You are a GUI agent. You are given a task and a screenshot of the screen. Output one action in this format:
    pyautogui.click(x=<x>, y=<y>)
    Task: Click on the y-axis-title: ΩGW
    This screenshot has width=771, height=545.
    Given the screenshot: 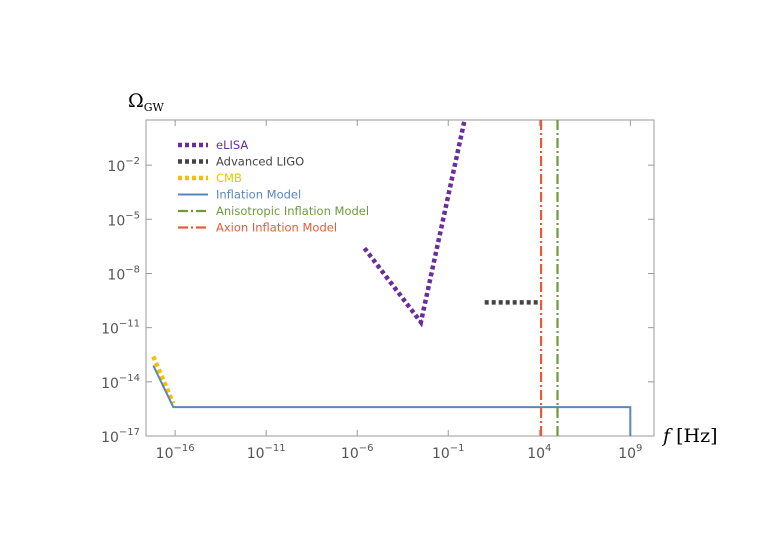 What is the action you would take?
    pyautogui.click(x=146, y=102)
    